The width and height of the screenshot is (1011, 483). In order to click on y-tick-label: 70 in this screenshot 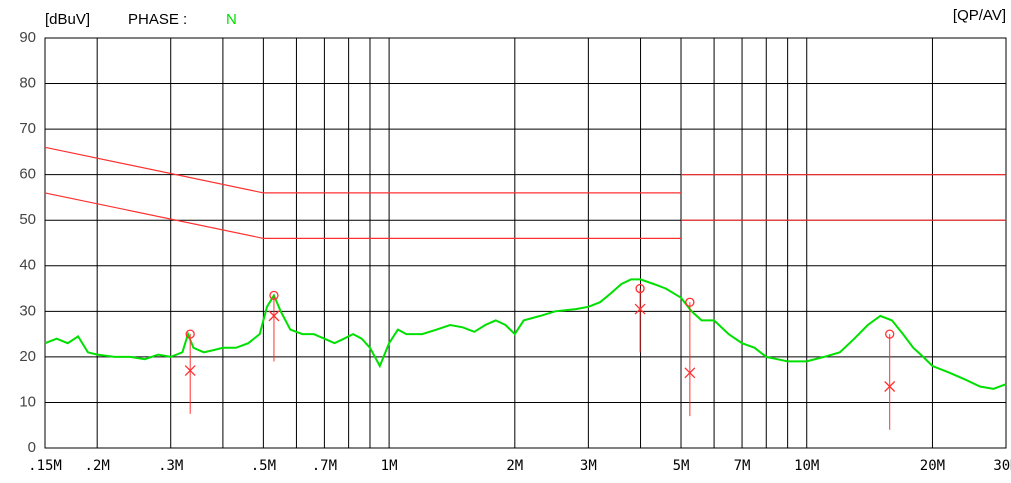, I will do `click(27, 128)`.